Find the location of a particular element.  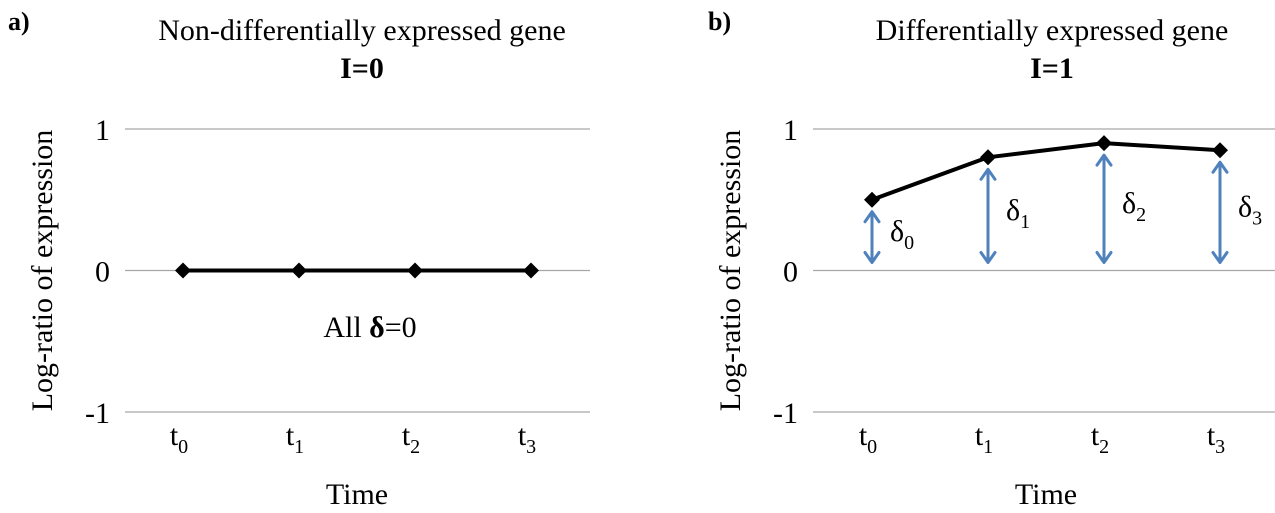

chart-subtitle: I=0 is located at coordinates (362, 68).